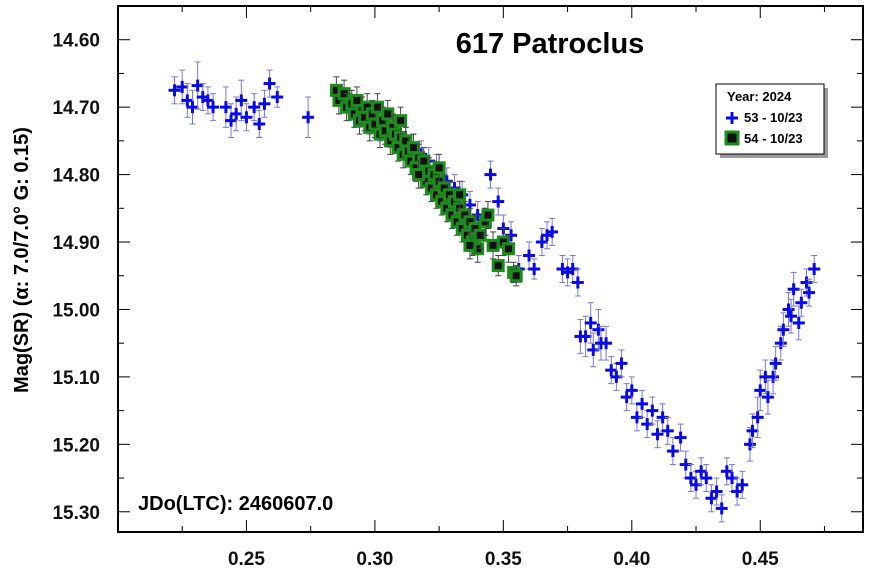 The height and width of the screenshot is (571, 883). I want to click on y-axis-label: Mag(SR) (α: 7.0/7.0° G: 0.15), so click(22, 260).